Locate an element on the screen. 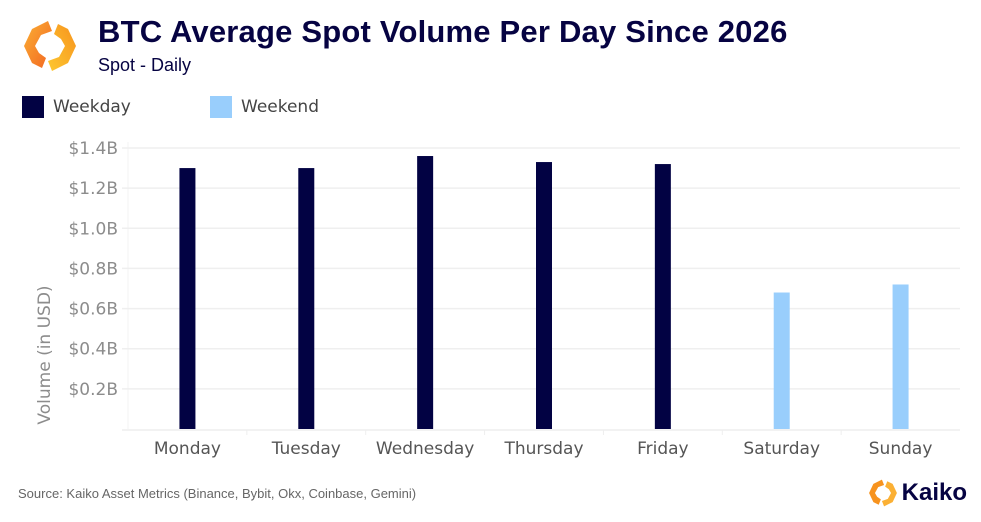 The width and height of the screenshot is (981, 522). chart-subtitle: Spot - Daily is located at coordinates (145, 65).